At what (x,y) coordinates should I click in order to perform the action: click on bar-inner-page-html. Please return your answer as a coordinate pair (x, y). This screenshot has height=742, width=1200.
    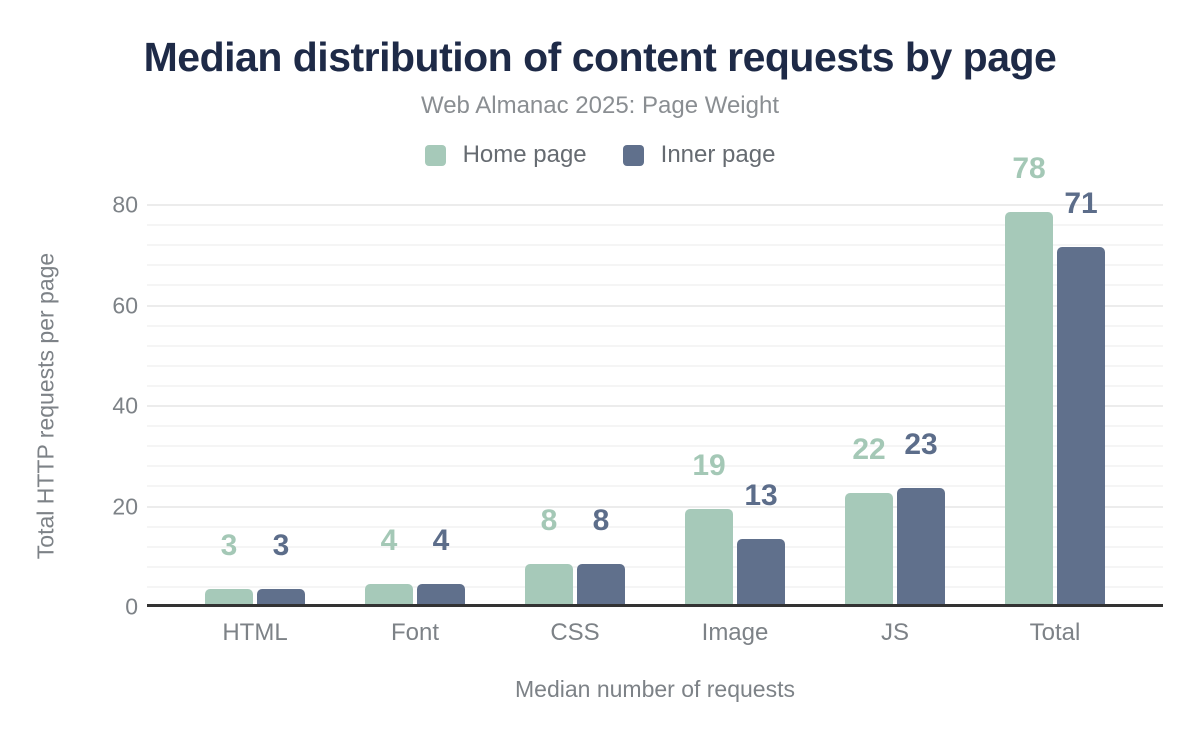
    Looking at the image, I should click on (281, 596).